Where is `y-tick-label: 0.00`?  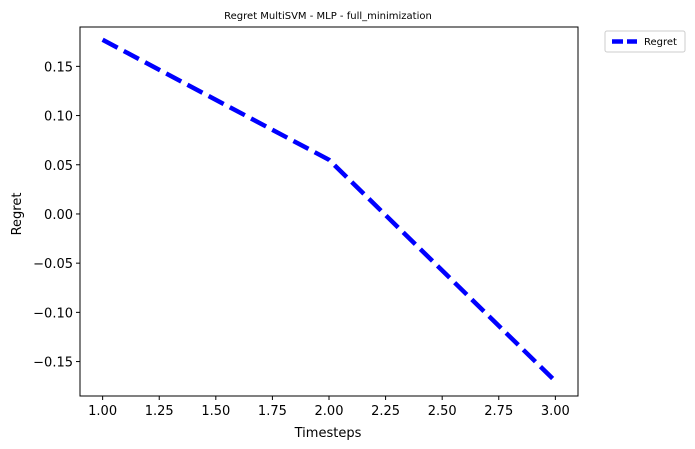 y-tick-label: 0.00 is located at coordinates (58, 215).